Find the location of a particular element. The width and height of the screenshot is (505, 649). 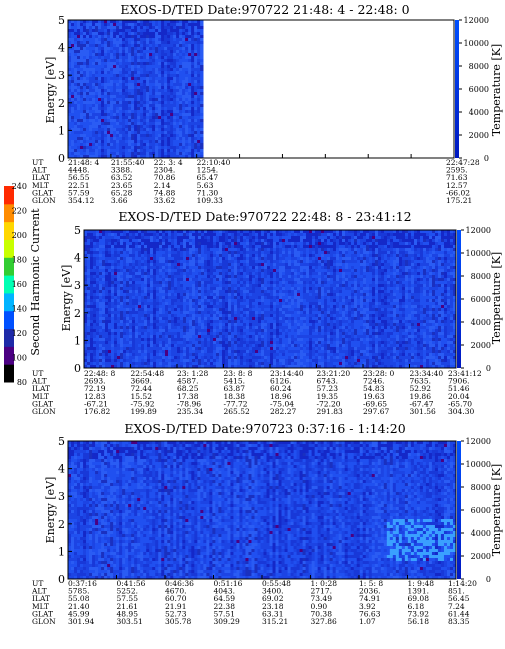

colorbar-tick-label: 80 is located at coordinates (22, 382).